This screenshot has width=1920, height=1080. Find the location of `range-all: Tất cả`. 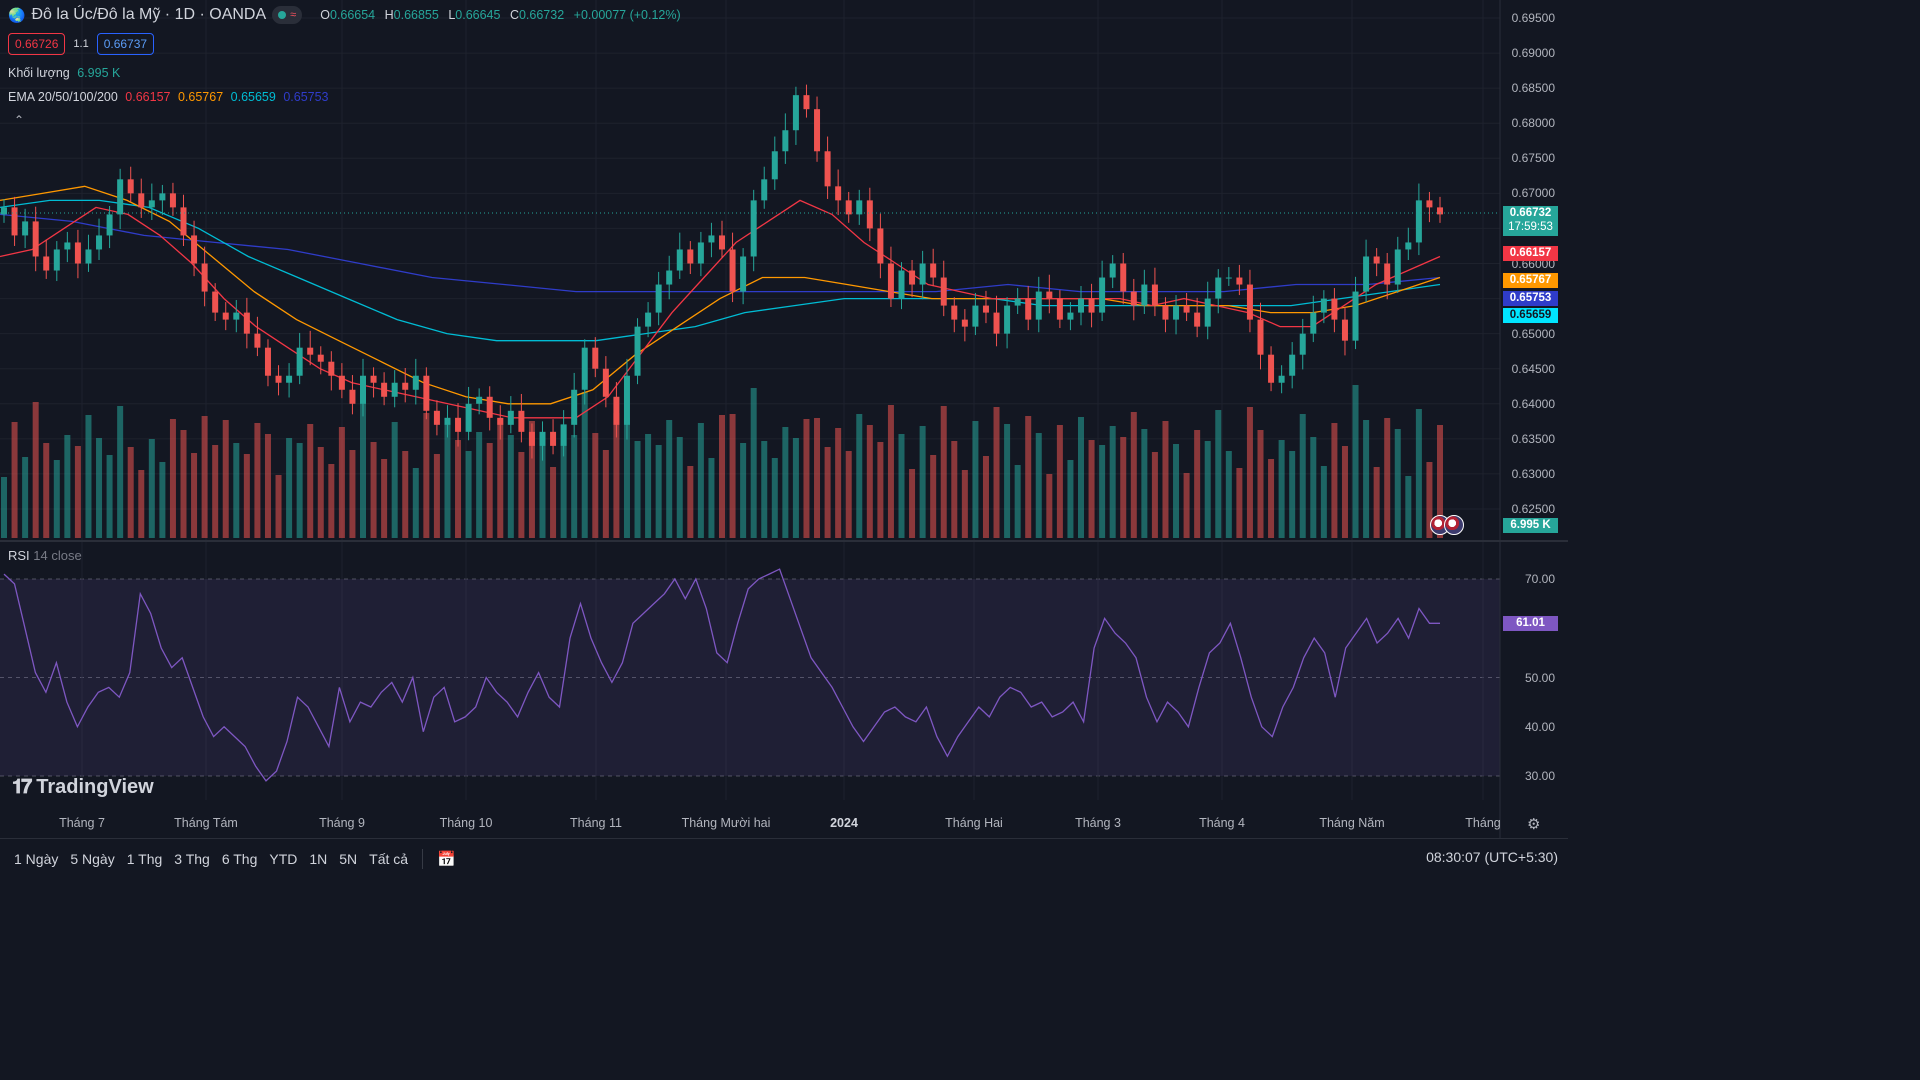

range-all: Tất cả is located at coordinates (389, 859).